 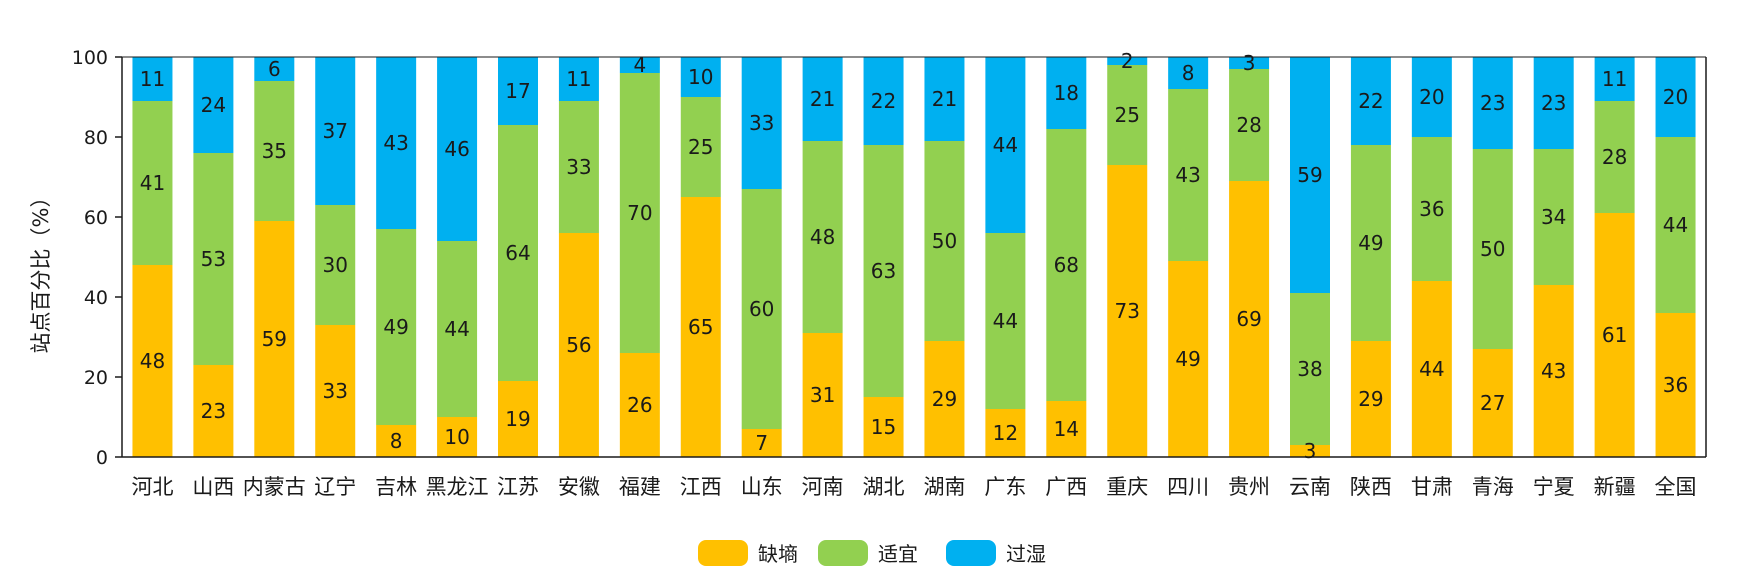 I want to click on data-label-3-10: 10, so click(x=700, y=77).